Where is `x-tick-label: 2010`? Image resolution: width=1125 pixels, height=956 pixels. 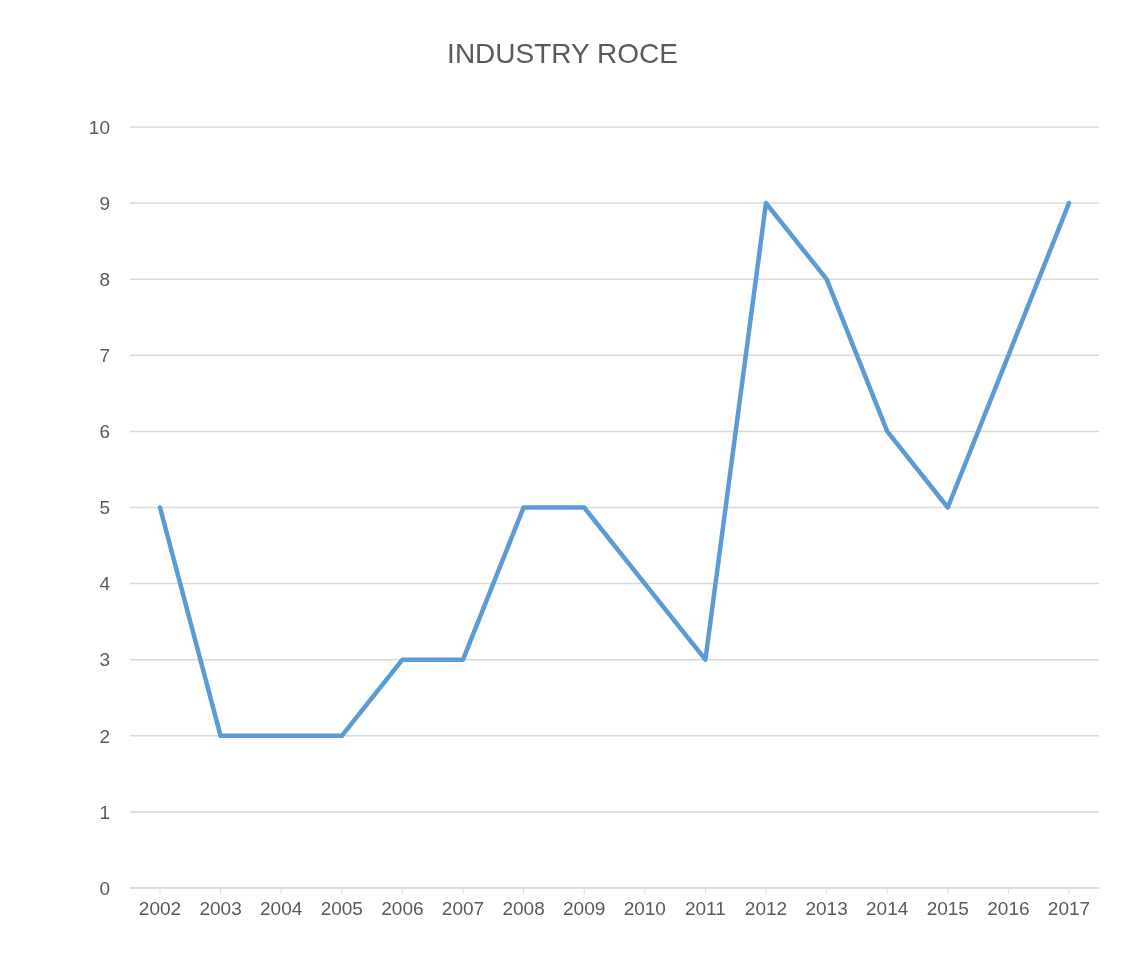 x-tick-label: 2010 is located at coordinates (644, 909).